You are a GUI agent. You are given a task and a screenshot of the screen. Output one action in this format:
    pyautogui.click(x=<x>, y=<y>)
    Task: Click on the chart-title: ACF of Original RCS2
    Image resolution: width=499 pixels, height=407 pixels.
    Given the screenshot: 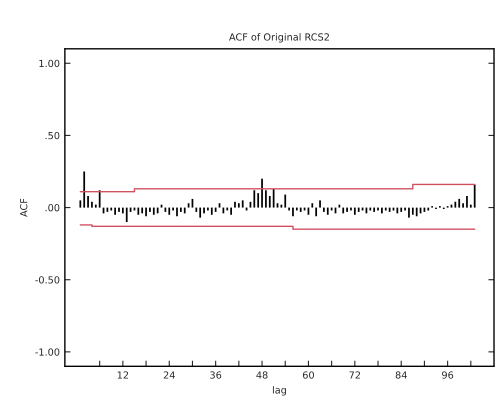 What is the action you would take?
    pyautogui.click(x=279, y=38)
    